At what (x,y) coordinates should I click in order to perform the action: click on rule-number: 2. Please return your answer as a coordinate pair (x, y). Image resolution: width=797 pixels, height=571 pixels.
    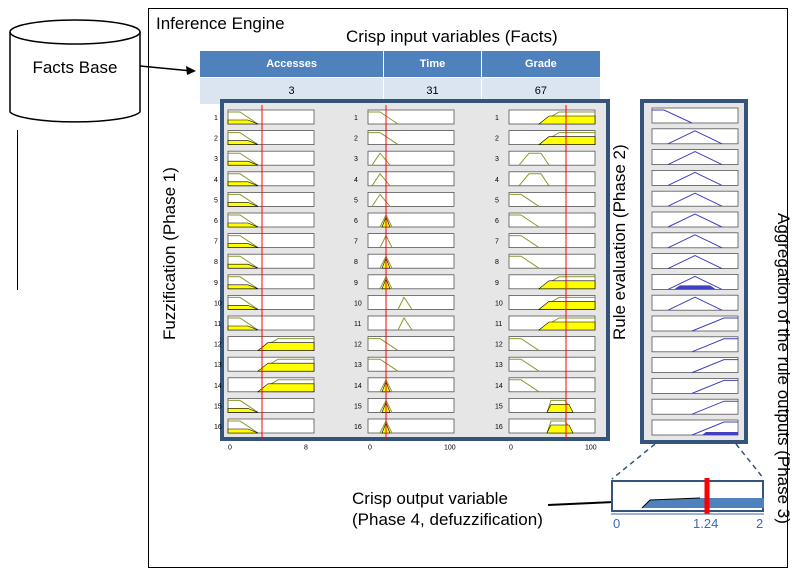
    Looking at the image, I should click on (497, 139).